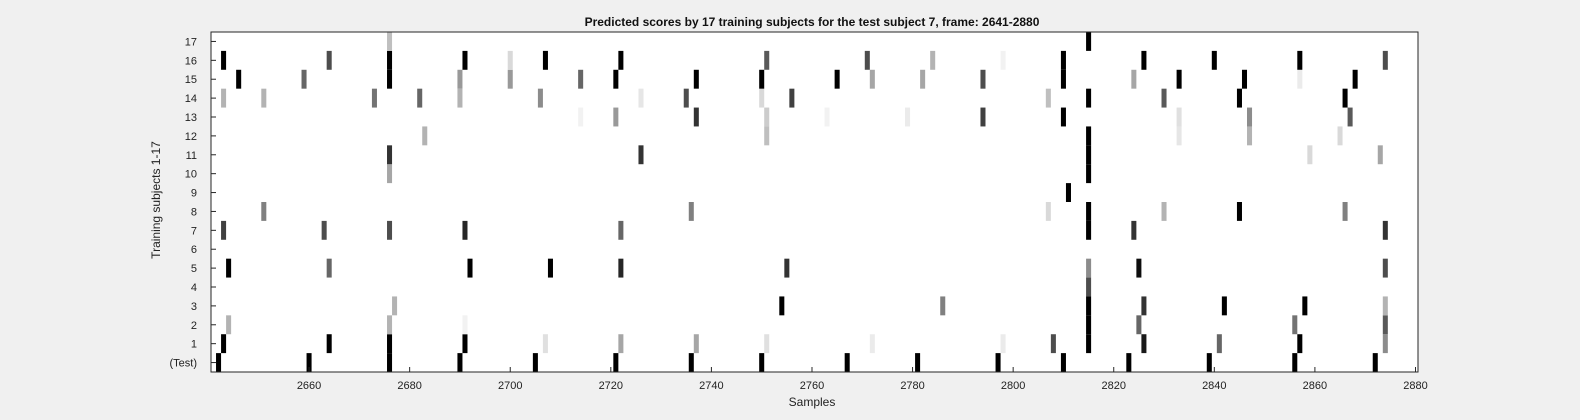  What do you see at coordinates (194, 269) in the screenshot?
I see `y-tick-label: 5` at bounding box center [194, 269].